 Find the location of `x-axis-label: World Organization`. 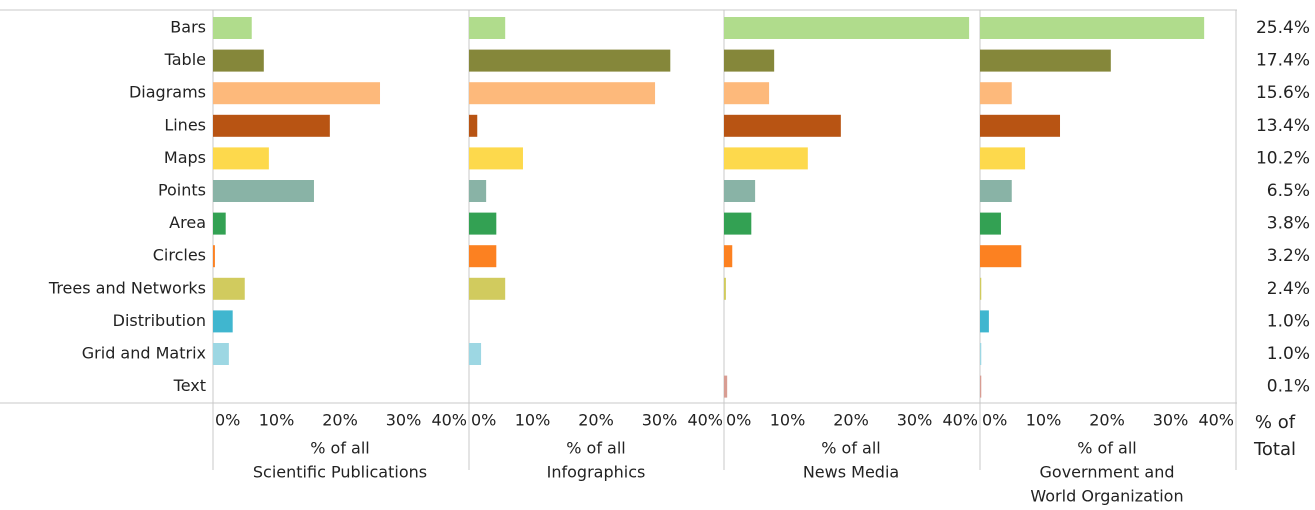

x-axis-label: World Organization is located at coordinates (1106, 496).